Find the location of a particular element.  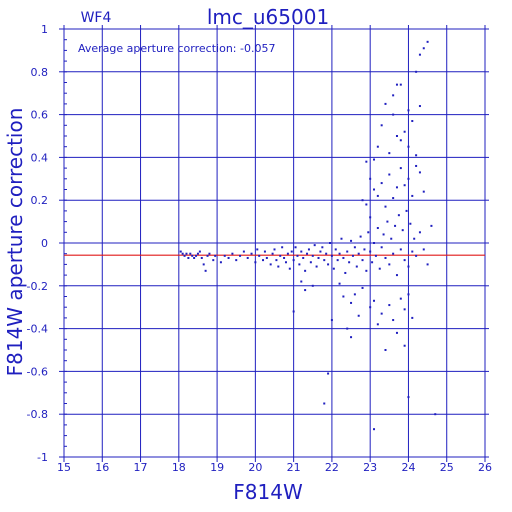

y-tick-label: -0.2 is located at coordinates (37, 286).